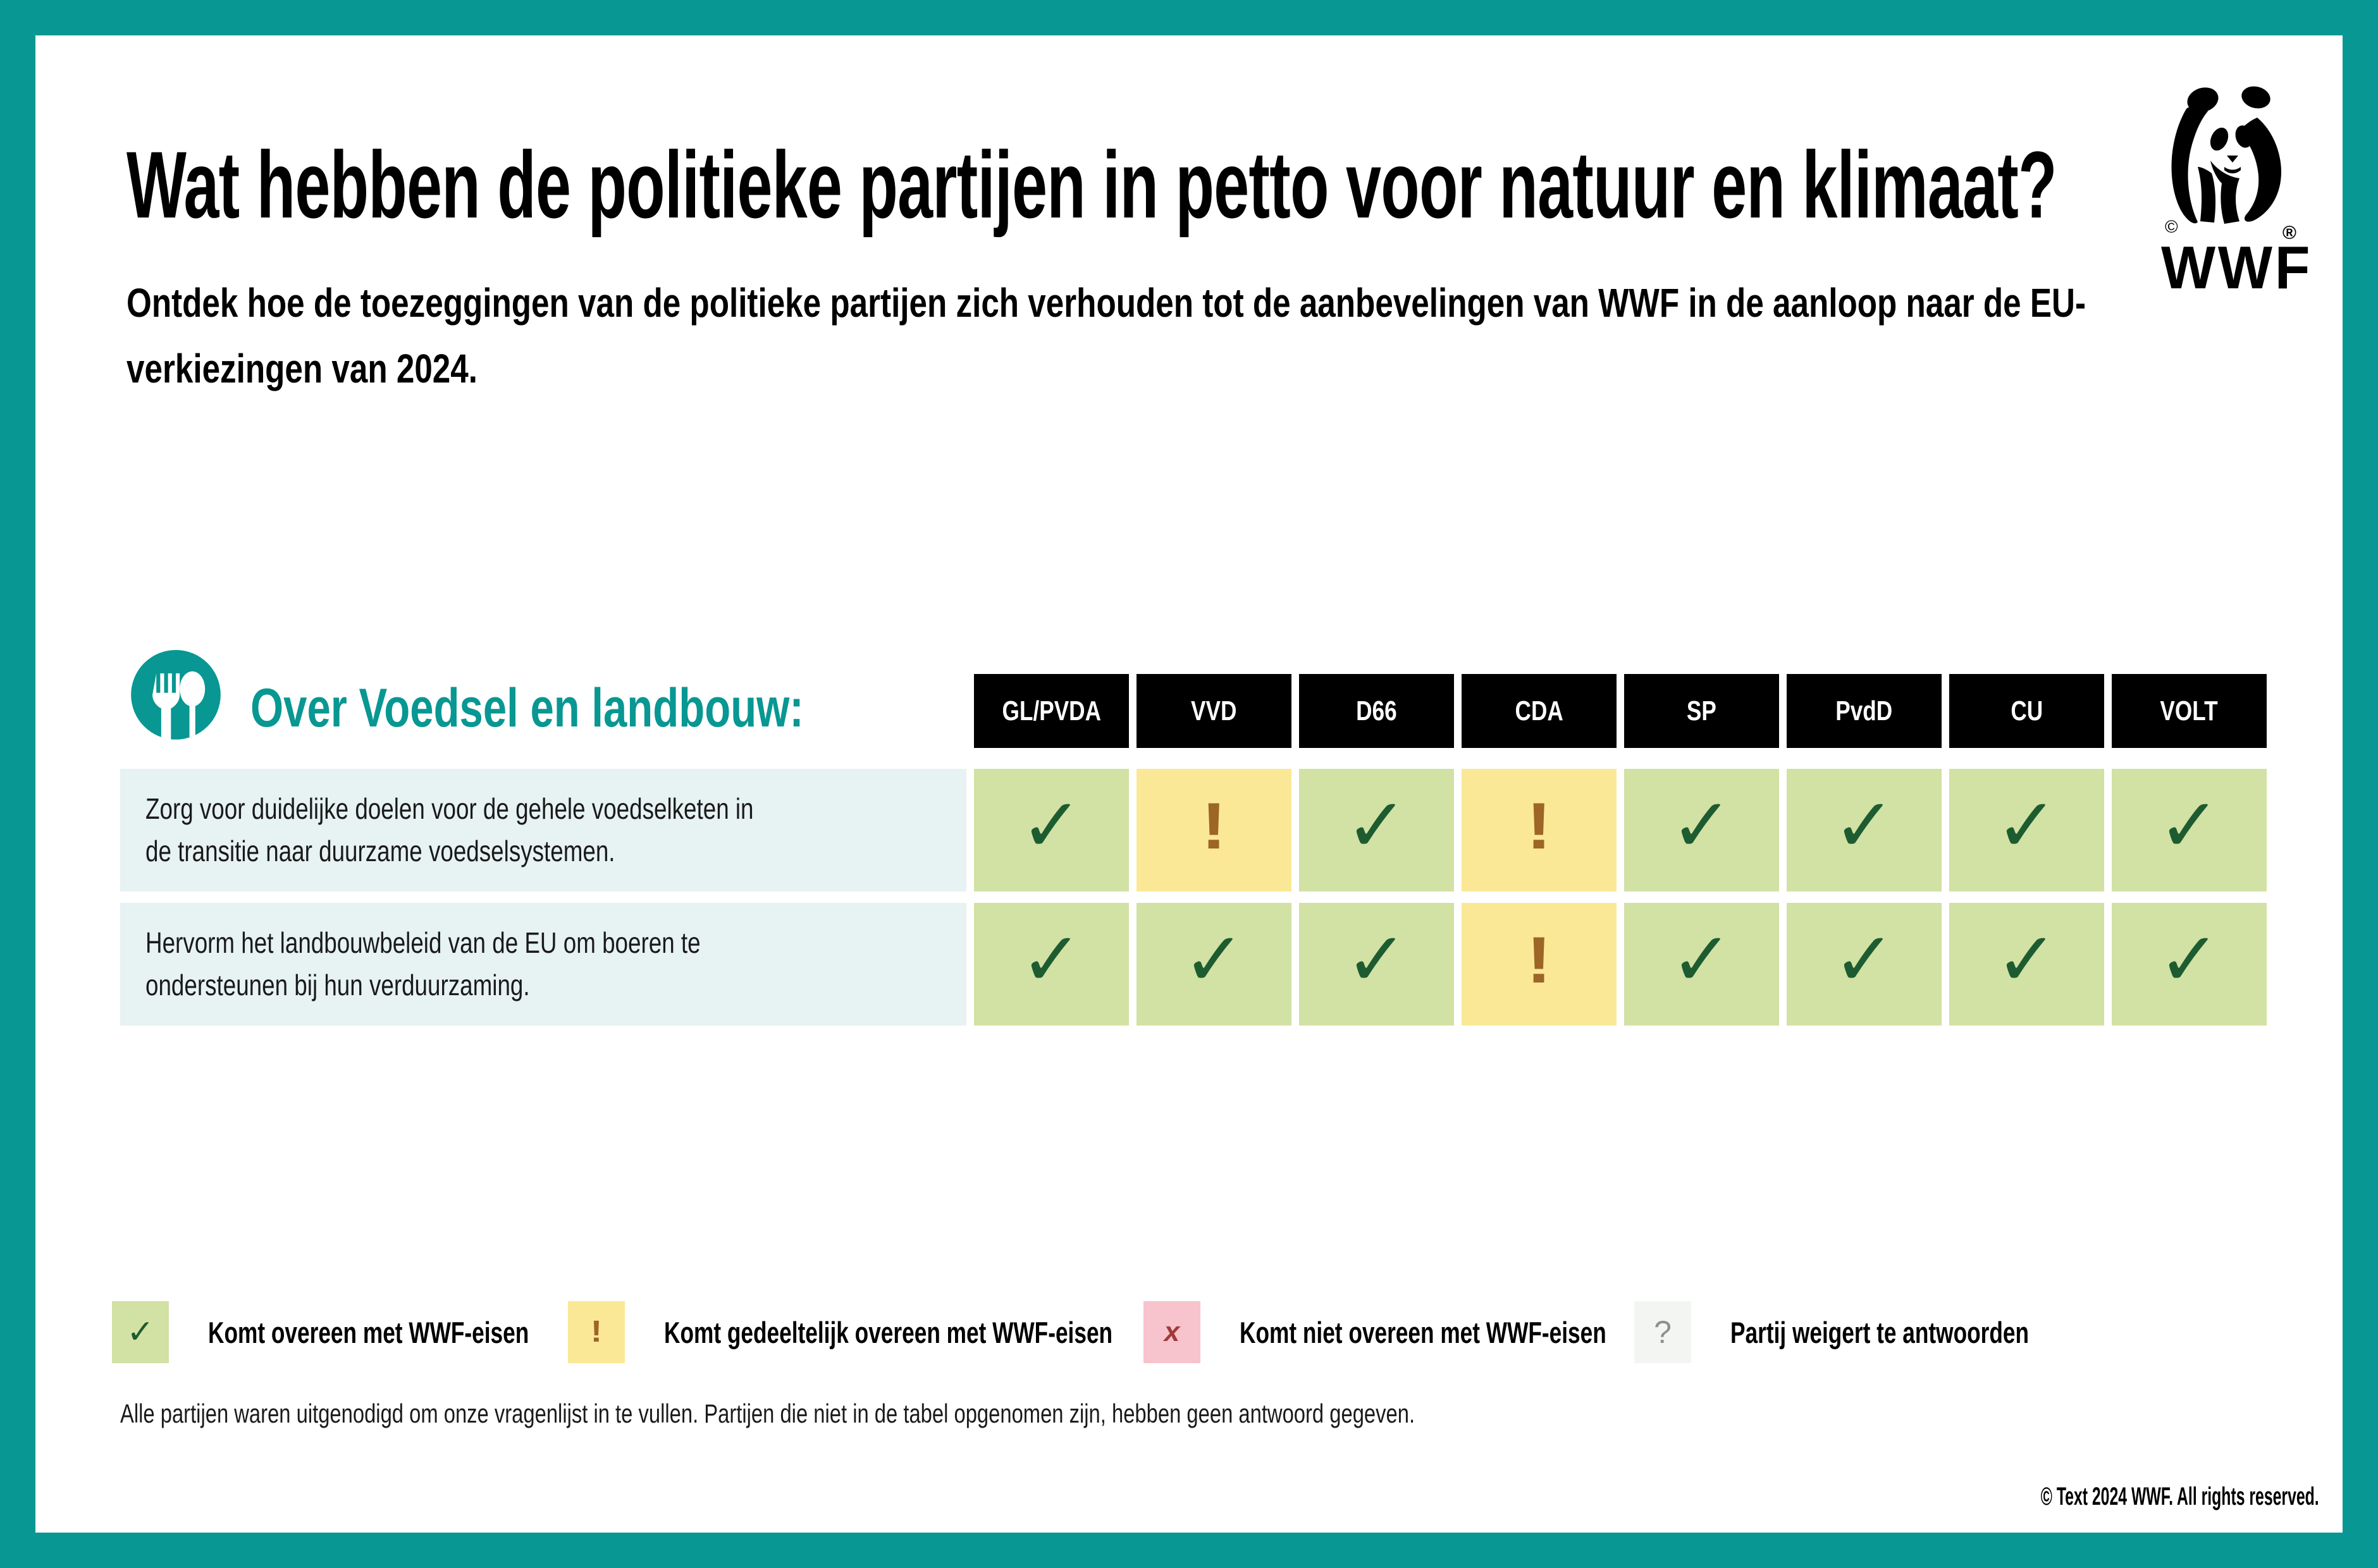 Image resolution: width=2378 pixels, height=1568 pixels. I want to click on legend-label: Partij weigert te antwoorden, so click(1880, 1332).